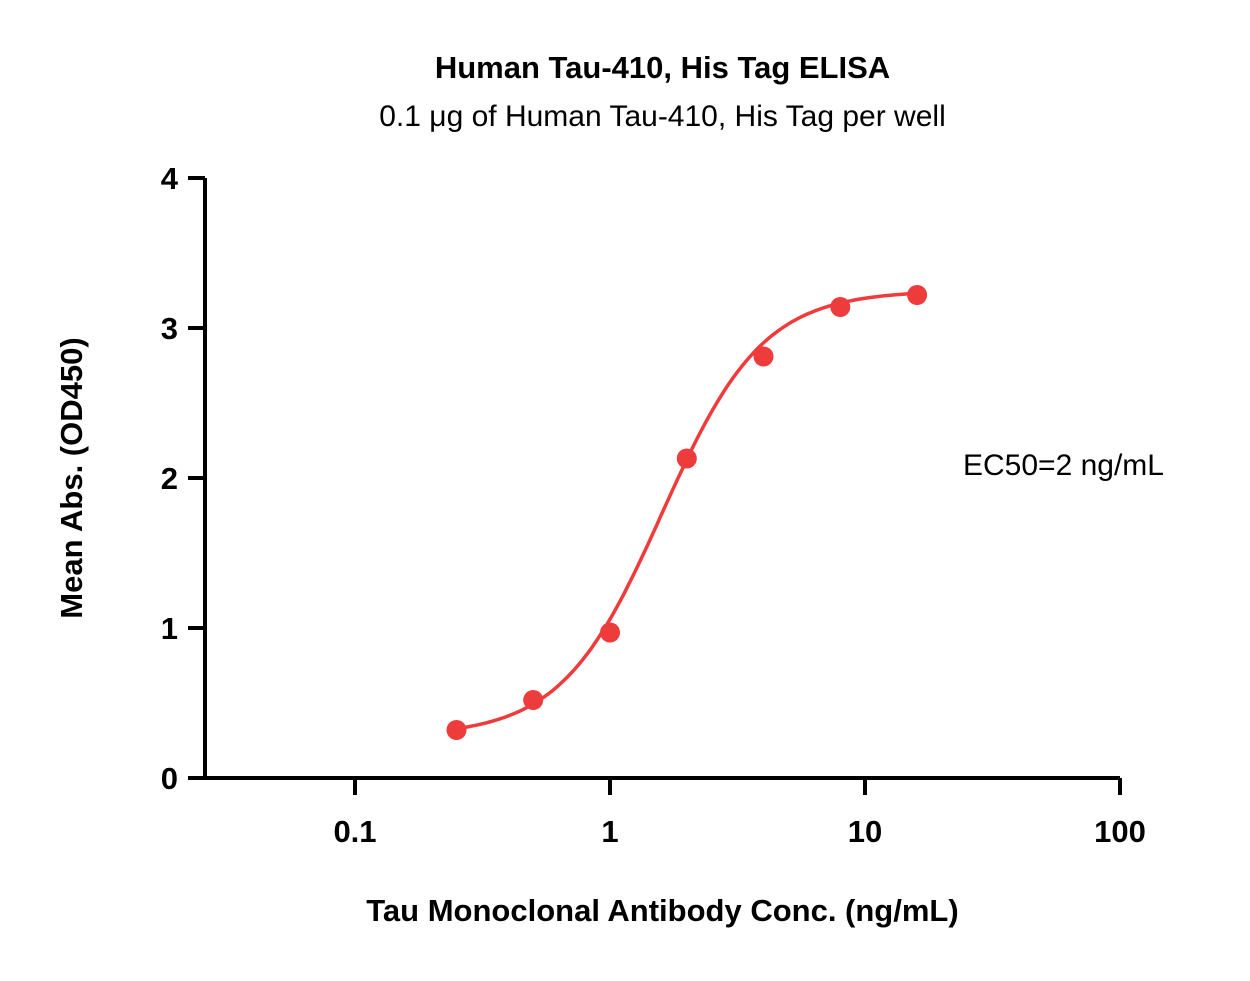  I want to click on x-tick-label: 1, so click(609, 831).